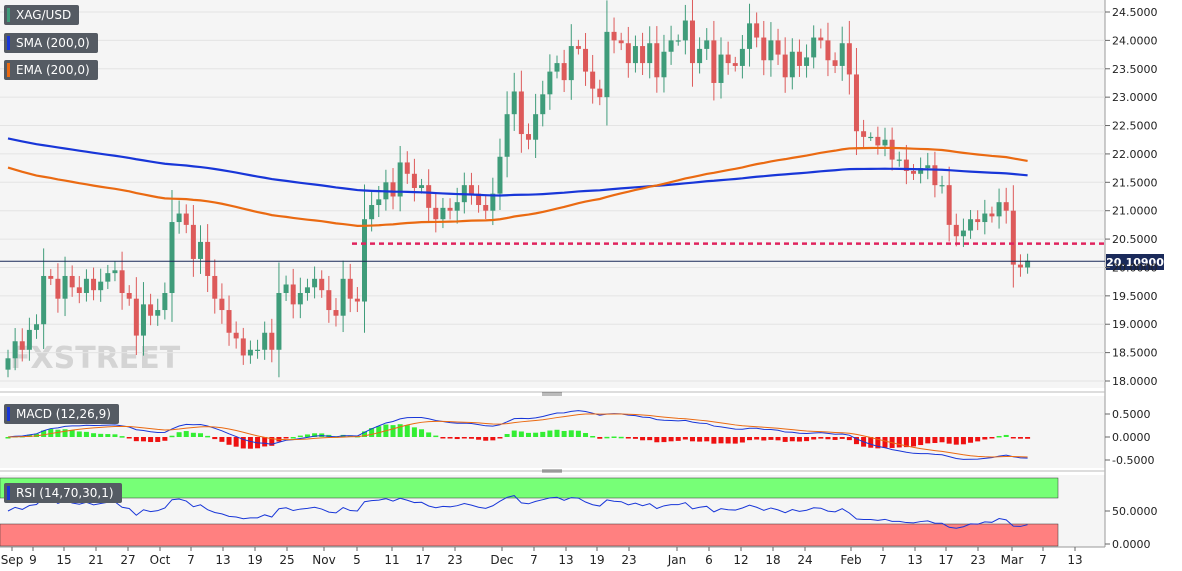 The image size is (1182, 571). I want to click on symbol-legend: XAG/USD, so click(42, 15).